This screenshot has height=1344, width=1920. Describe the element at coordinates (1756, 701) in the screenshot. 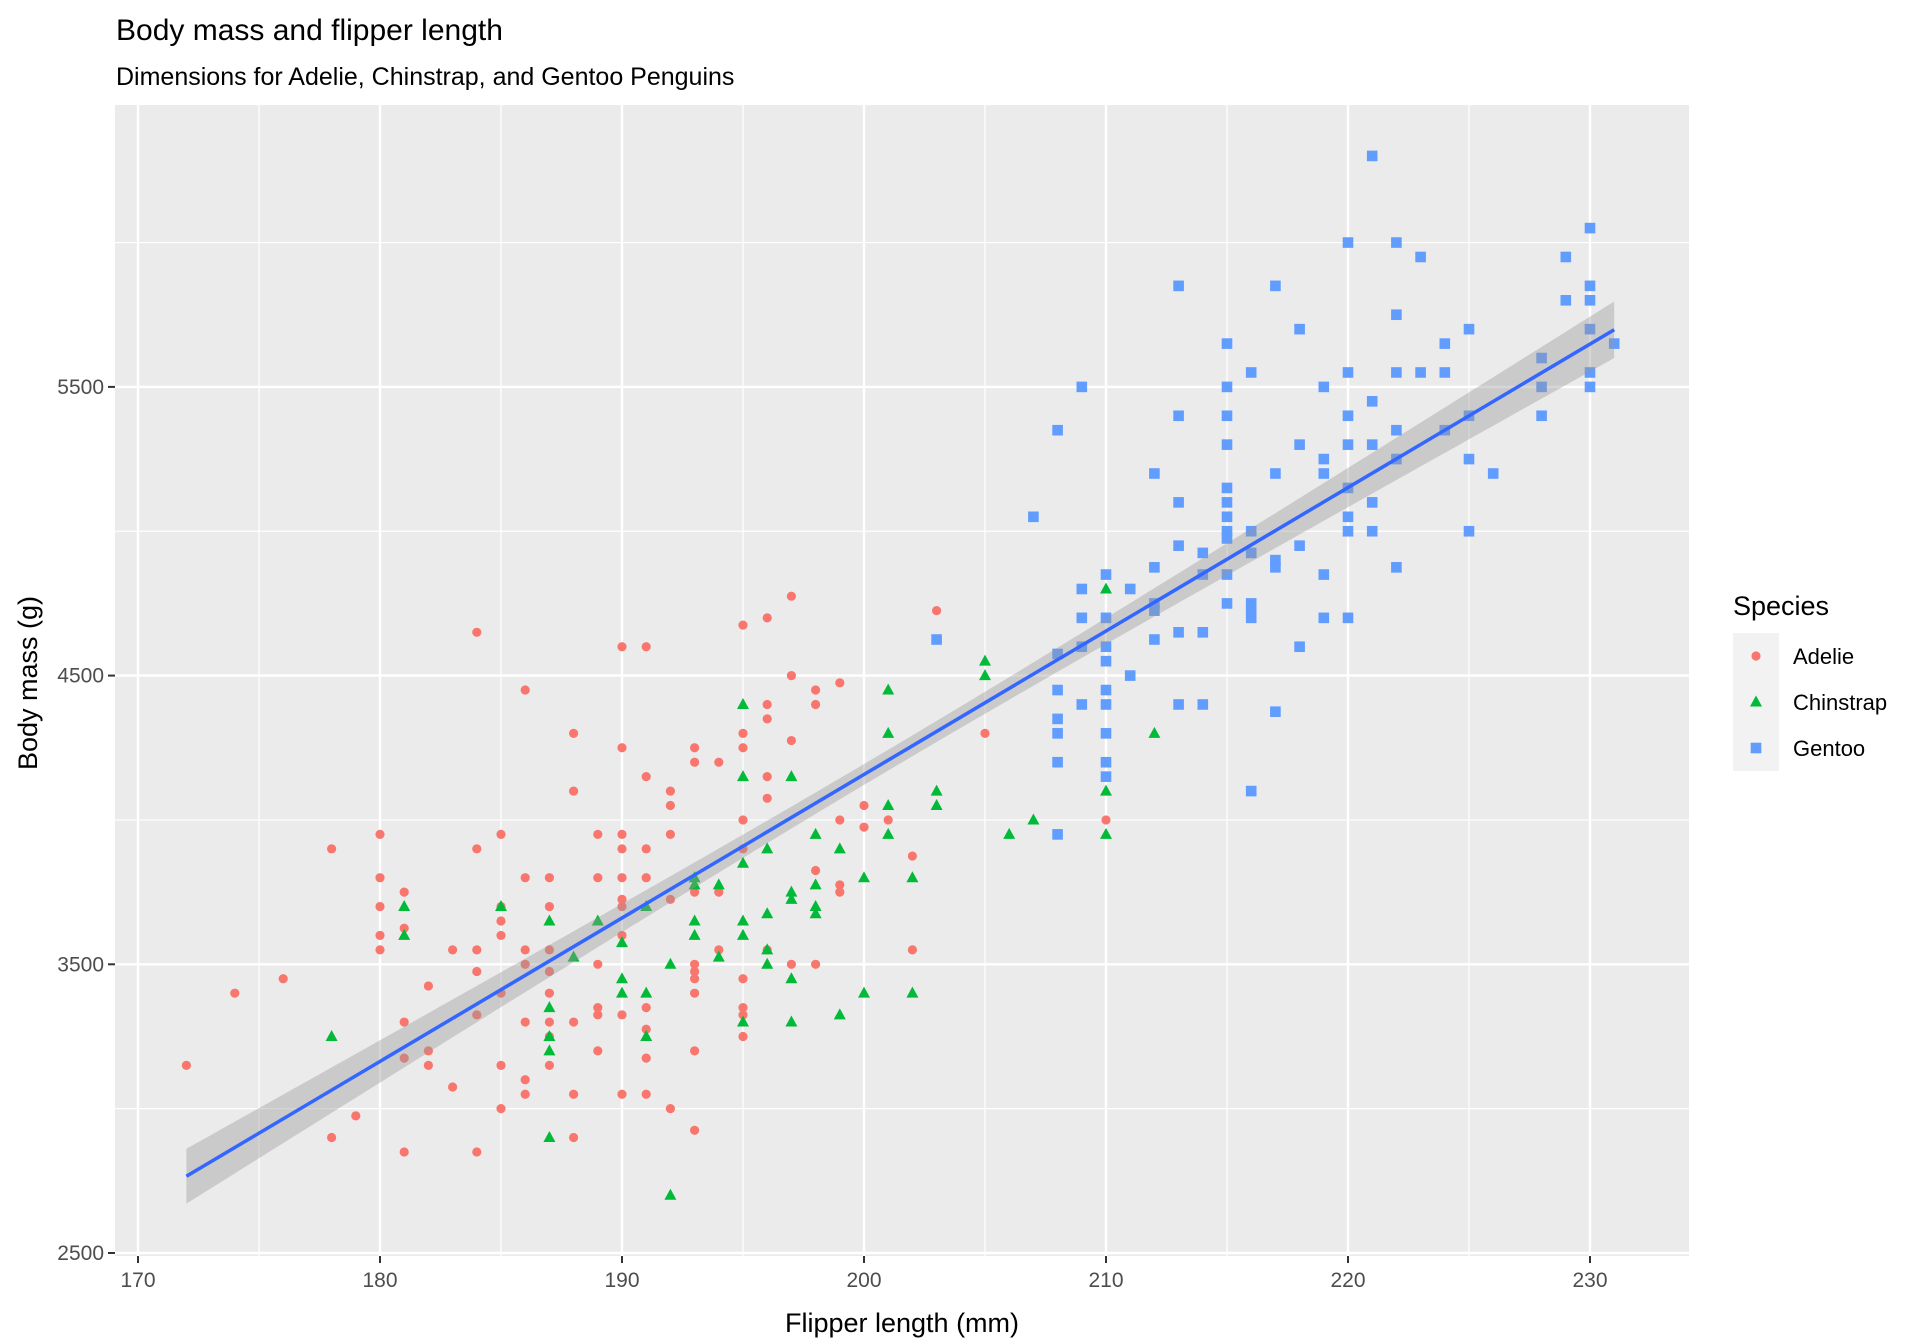

I see `legend-key-chinstrap` at that location.